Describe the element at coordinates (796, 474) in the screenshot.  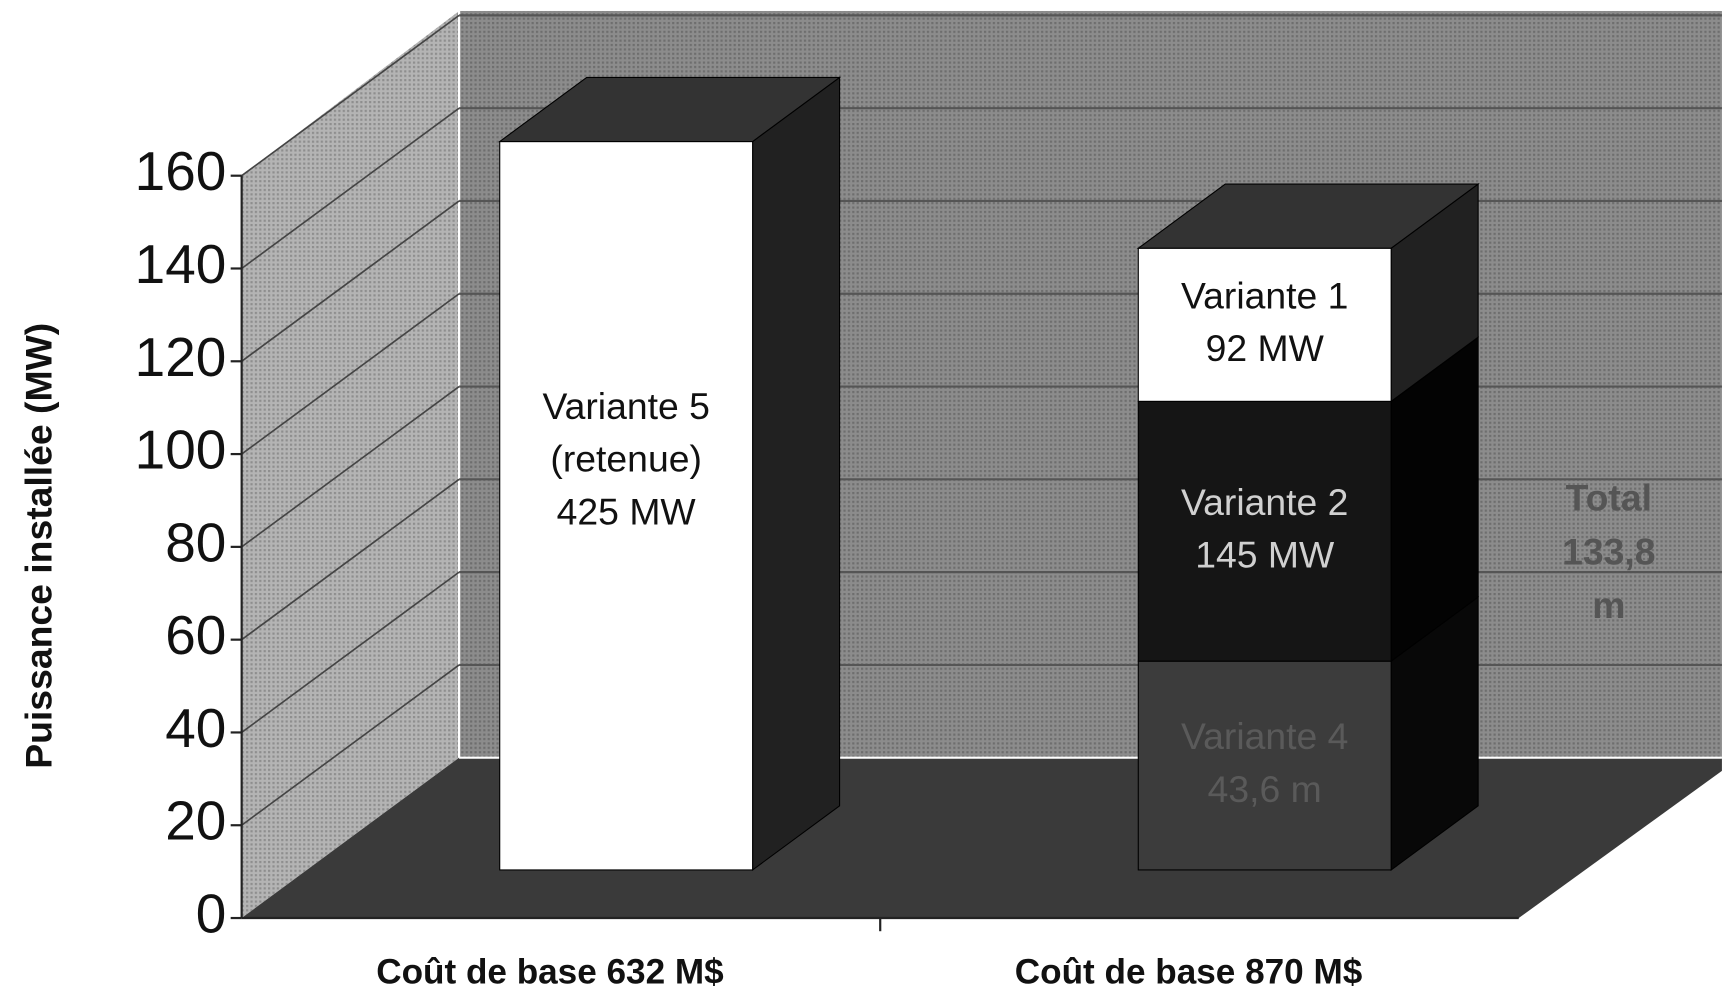
I see `bar-side` at that location.